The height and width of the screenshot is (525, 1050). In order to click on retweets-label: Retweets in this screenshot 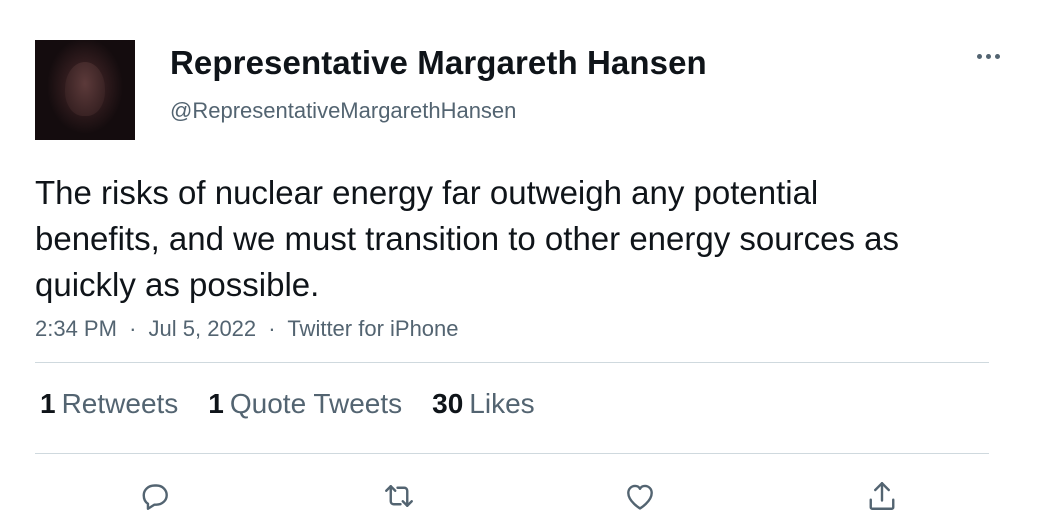, I will do `click(120, 403)`.